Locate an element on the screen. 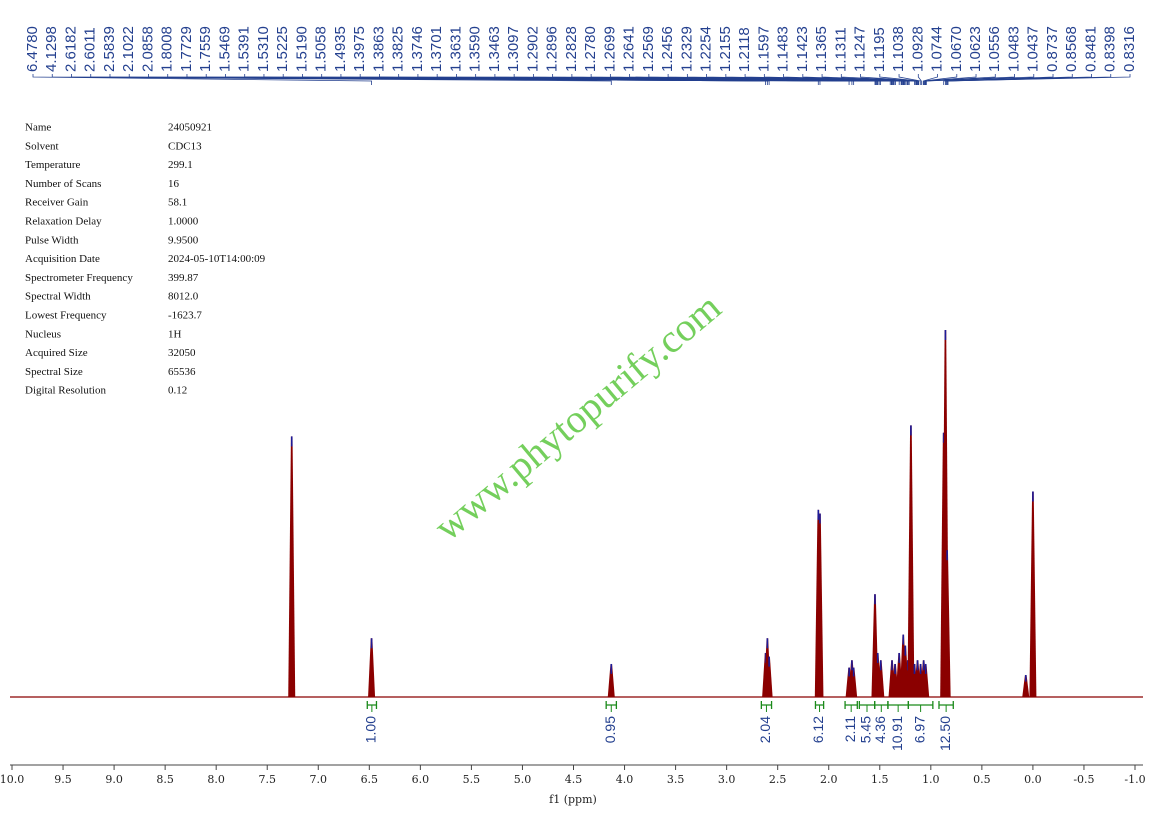  peak-label: 1.7559 is located at coordinates (205, 49).